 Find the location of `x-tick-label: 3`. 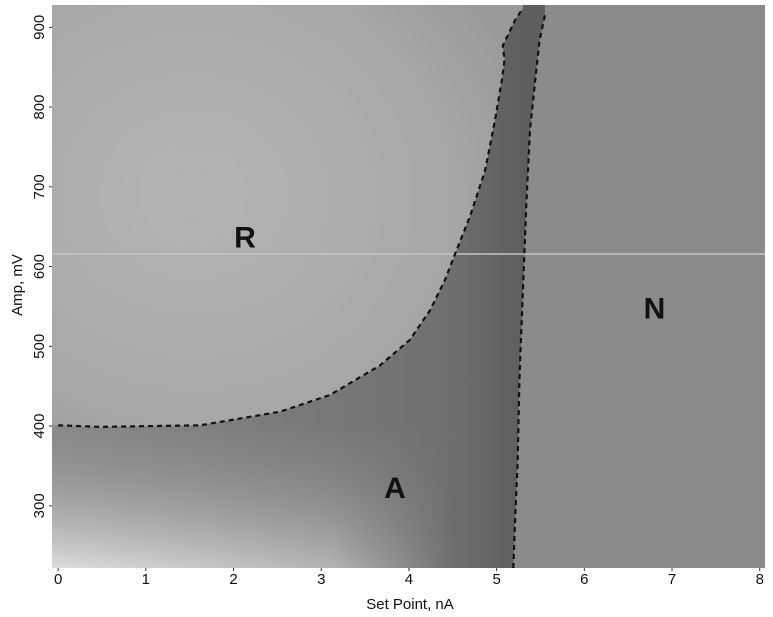

x-tick-label: 3 is located at coordinates (321, 579).